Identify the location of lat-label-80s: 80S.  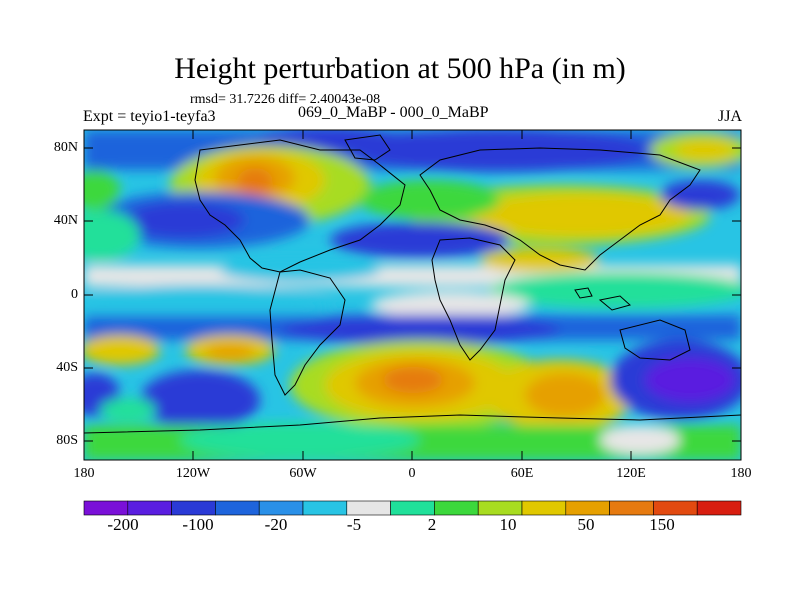
(67, 440).